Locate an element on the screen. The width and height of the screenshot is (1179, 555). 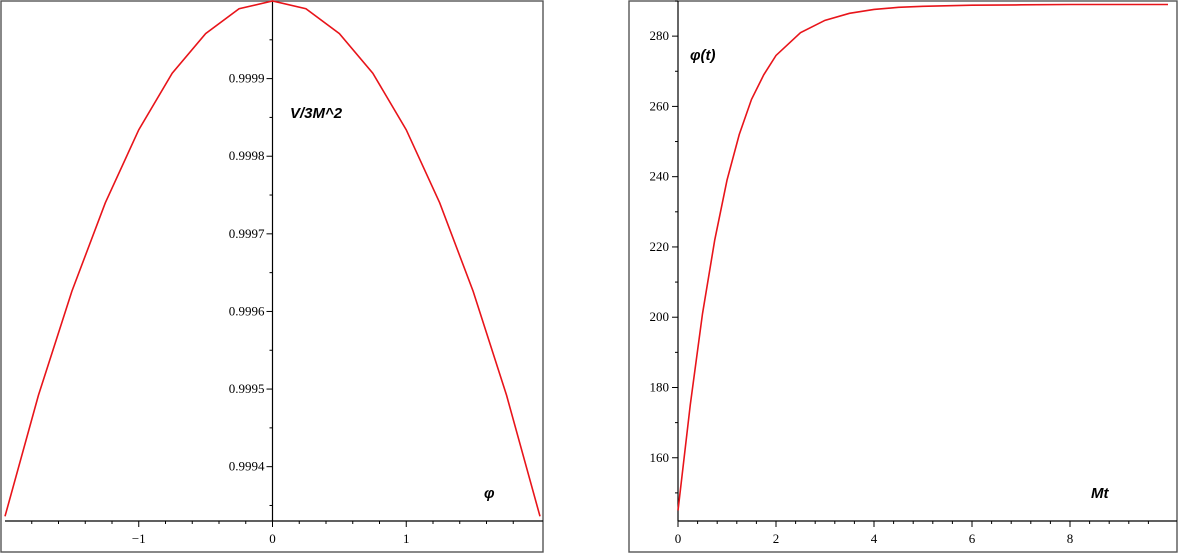
left-y-tick-label: 0.9996 is located at coordinates (247, 310).